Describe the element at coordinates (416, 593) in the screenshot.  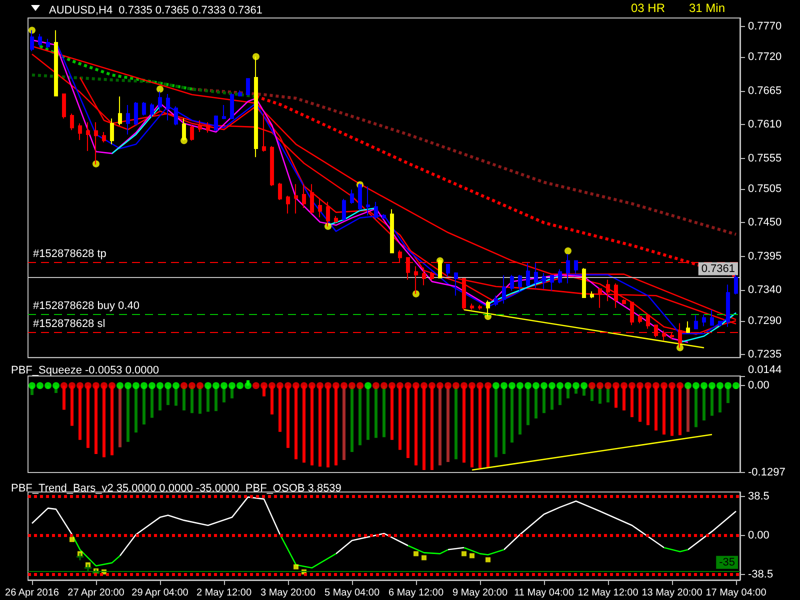
I see `x-tick-label: 6 May 12:00` at that location.